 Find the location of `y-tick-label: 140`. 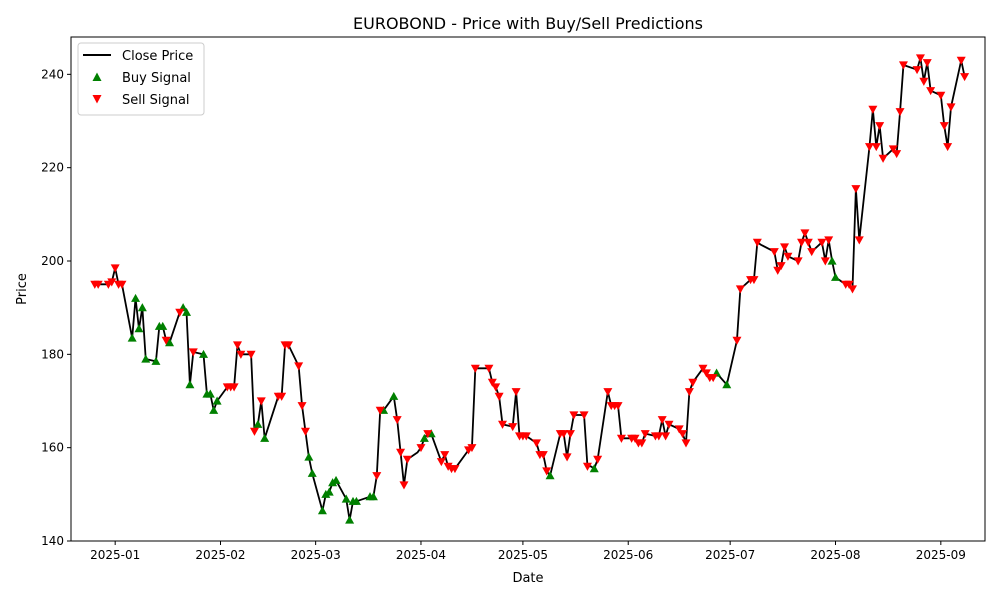

y-tick-label: 140 is located at coordinates (52, 541).